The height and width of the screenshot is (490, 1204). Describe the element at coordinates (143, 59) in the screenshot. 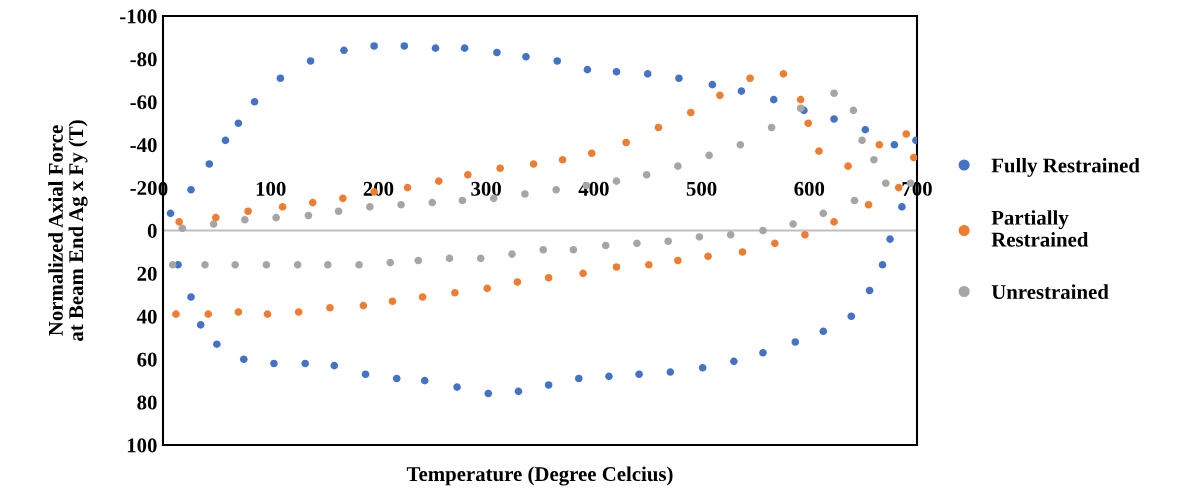

I see `y-tick-label: -80` at that location.